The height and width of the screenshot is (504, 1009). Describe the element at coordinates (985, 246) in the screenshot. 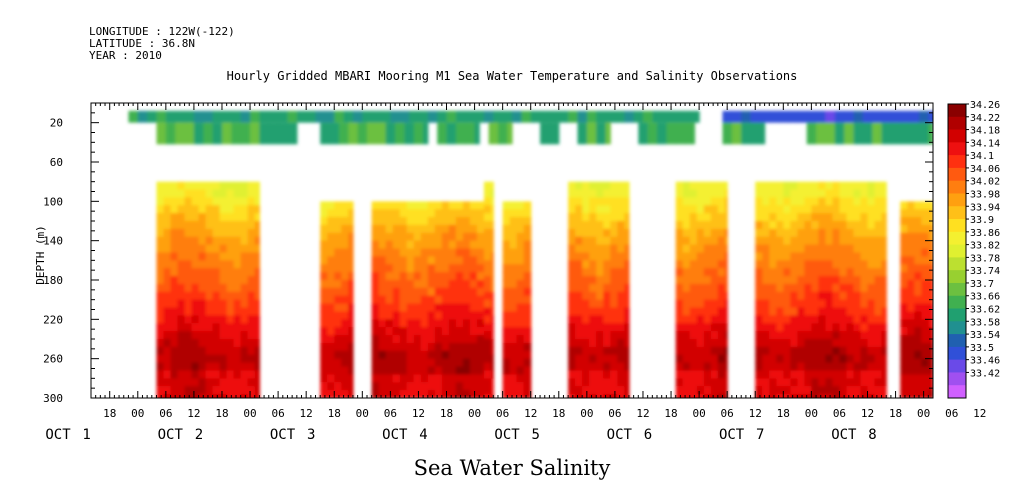

I see `colorbar-label: 33.82` at that location.